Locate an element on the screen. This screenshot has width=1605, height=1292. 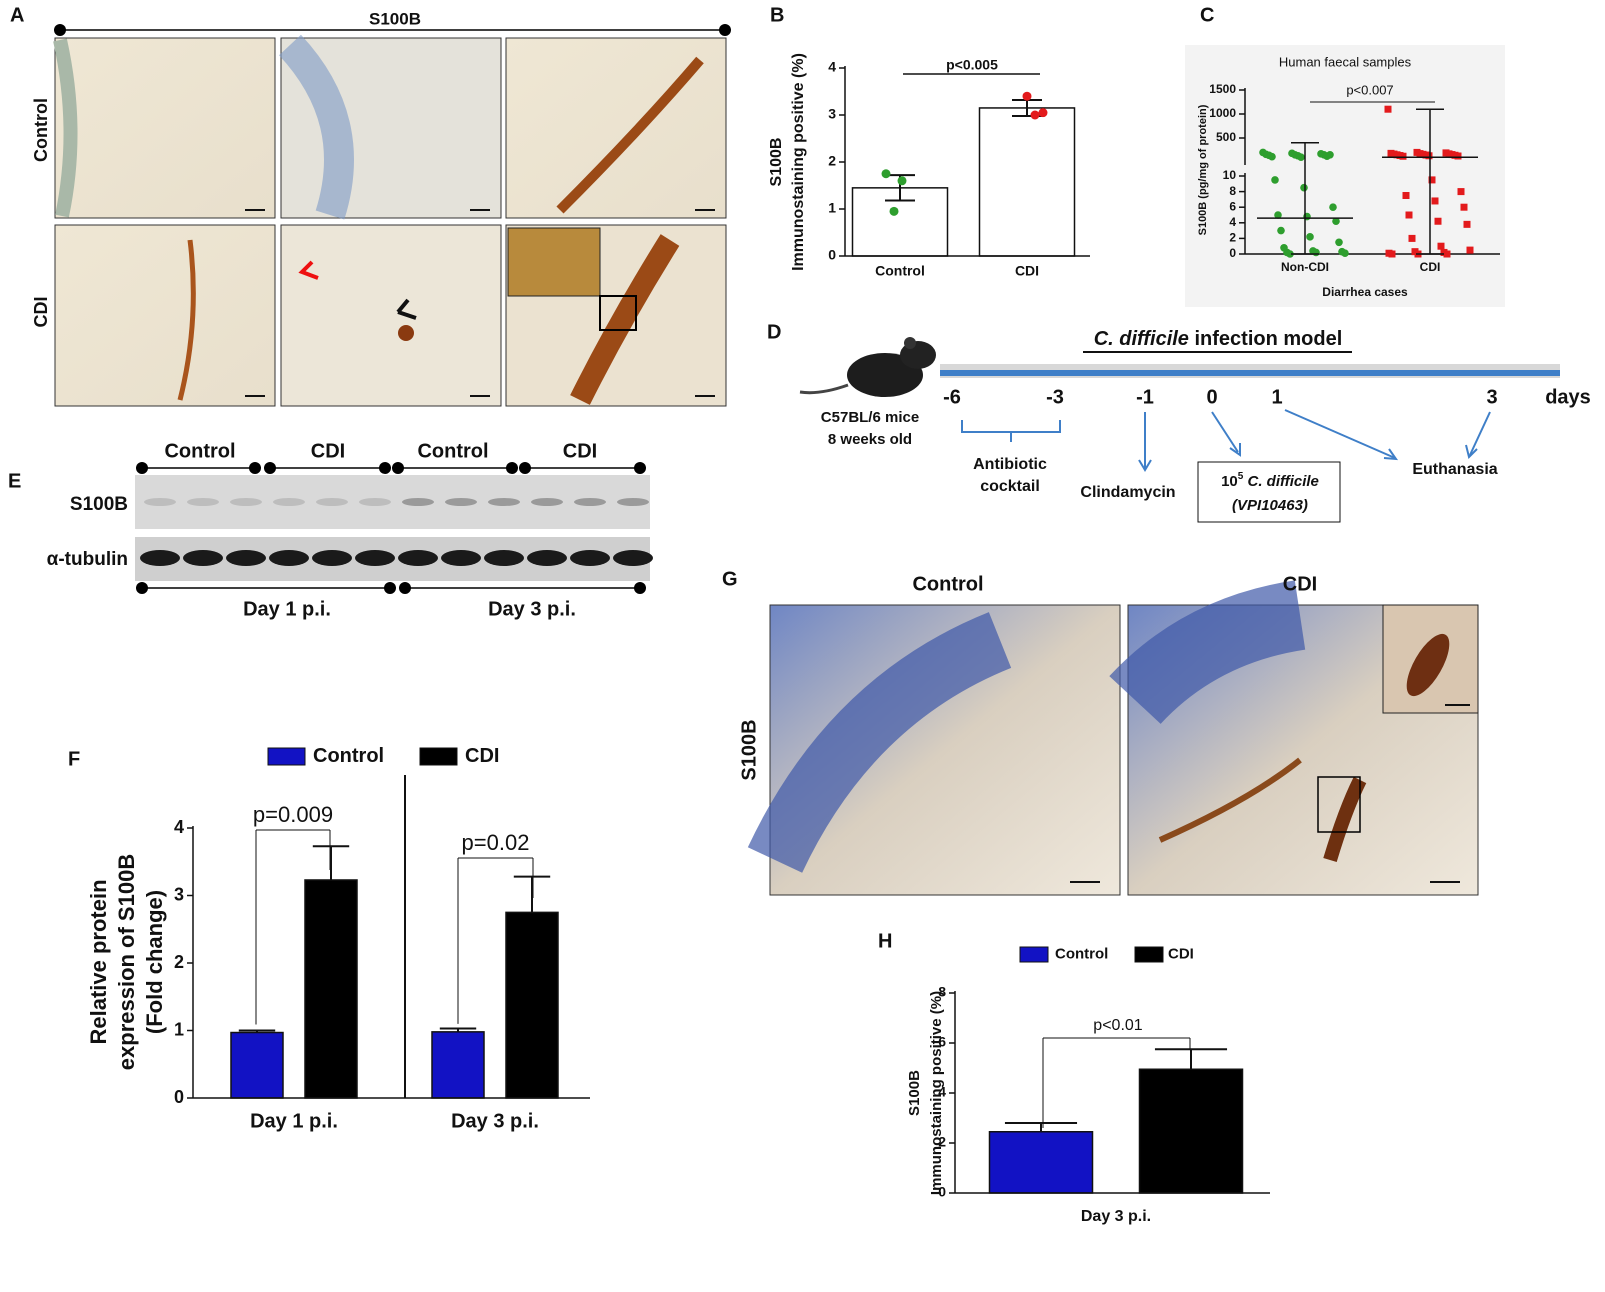
timeline-day: 0 is located at coordinates (1211, 397).